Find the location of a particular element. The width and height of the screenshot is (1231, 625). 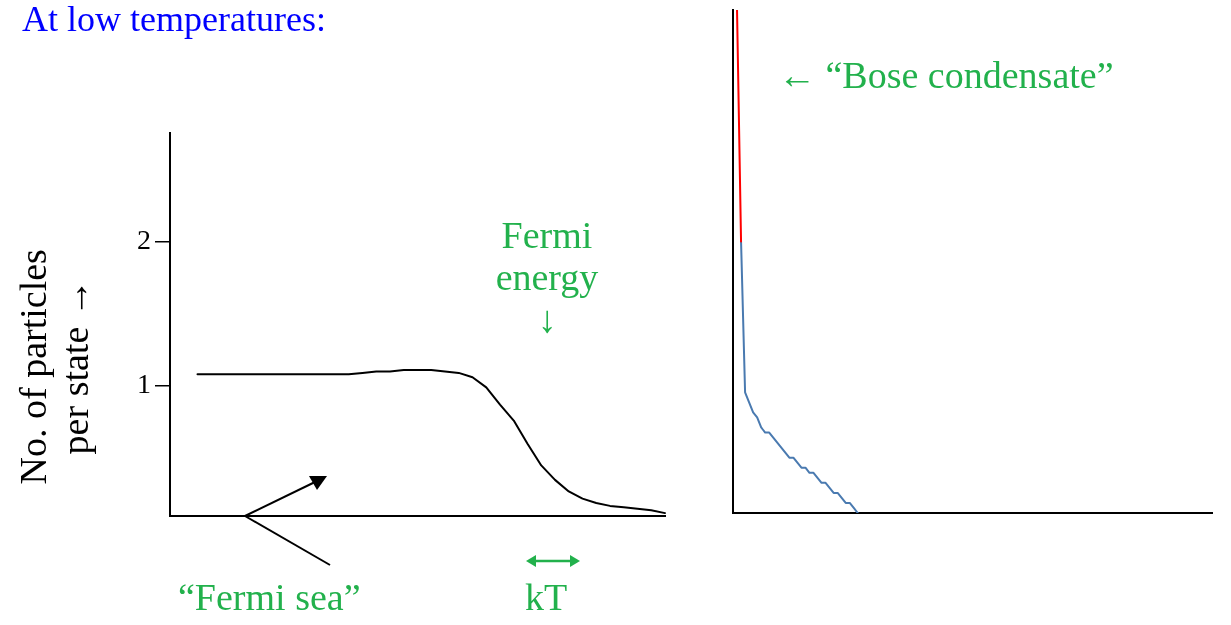

text: “Fermi sea” is located at coordinates (269, 597).